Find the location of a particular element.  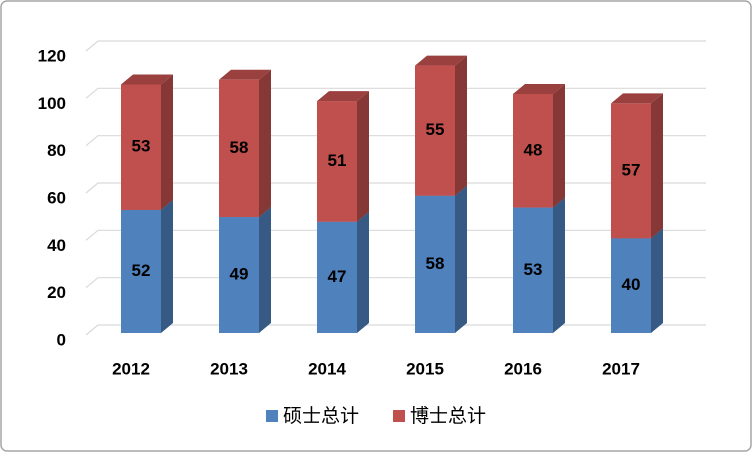

value-label: 55 is located at coordinates (435, 129).